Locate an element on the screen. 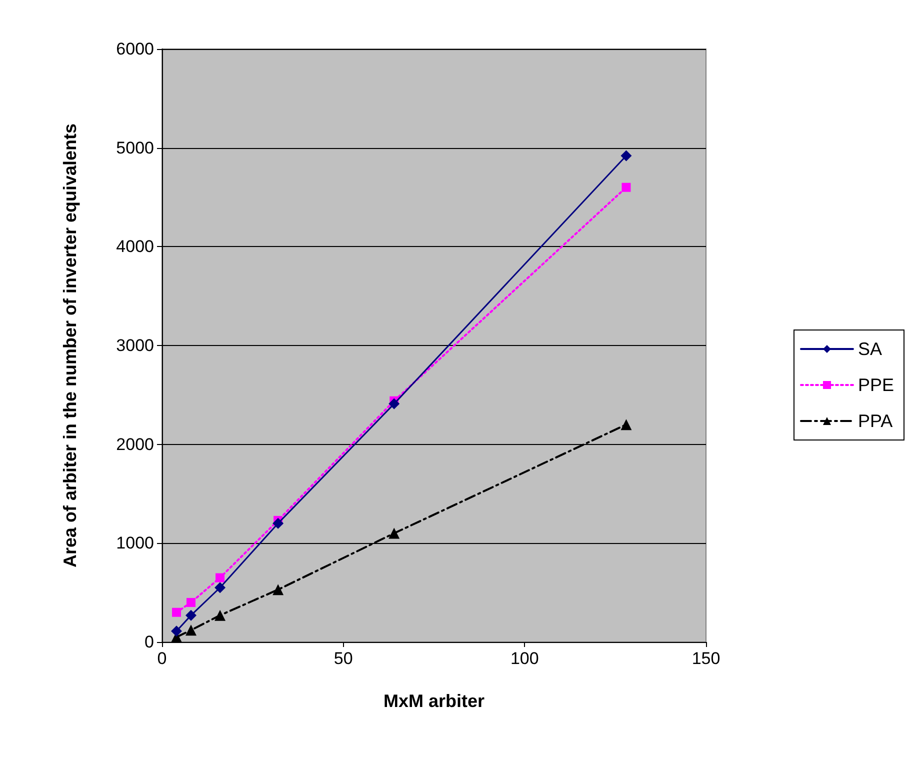 Image resolution: width=906 pixels, height=770 pixels. y-tick-label: 5000 is located at coordinates (135, 148).